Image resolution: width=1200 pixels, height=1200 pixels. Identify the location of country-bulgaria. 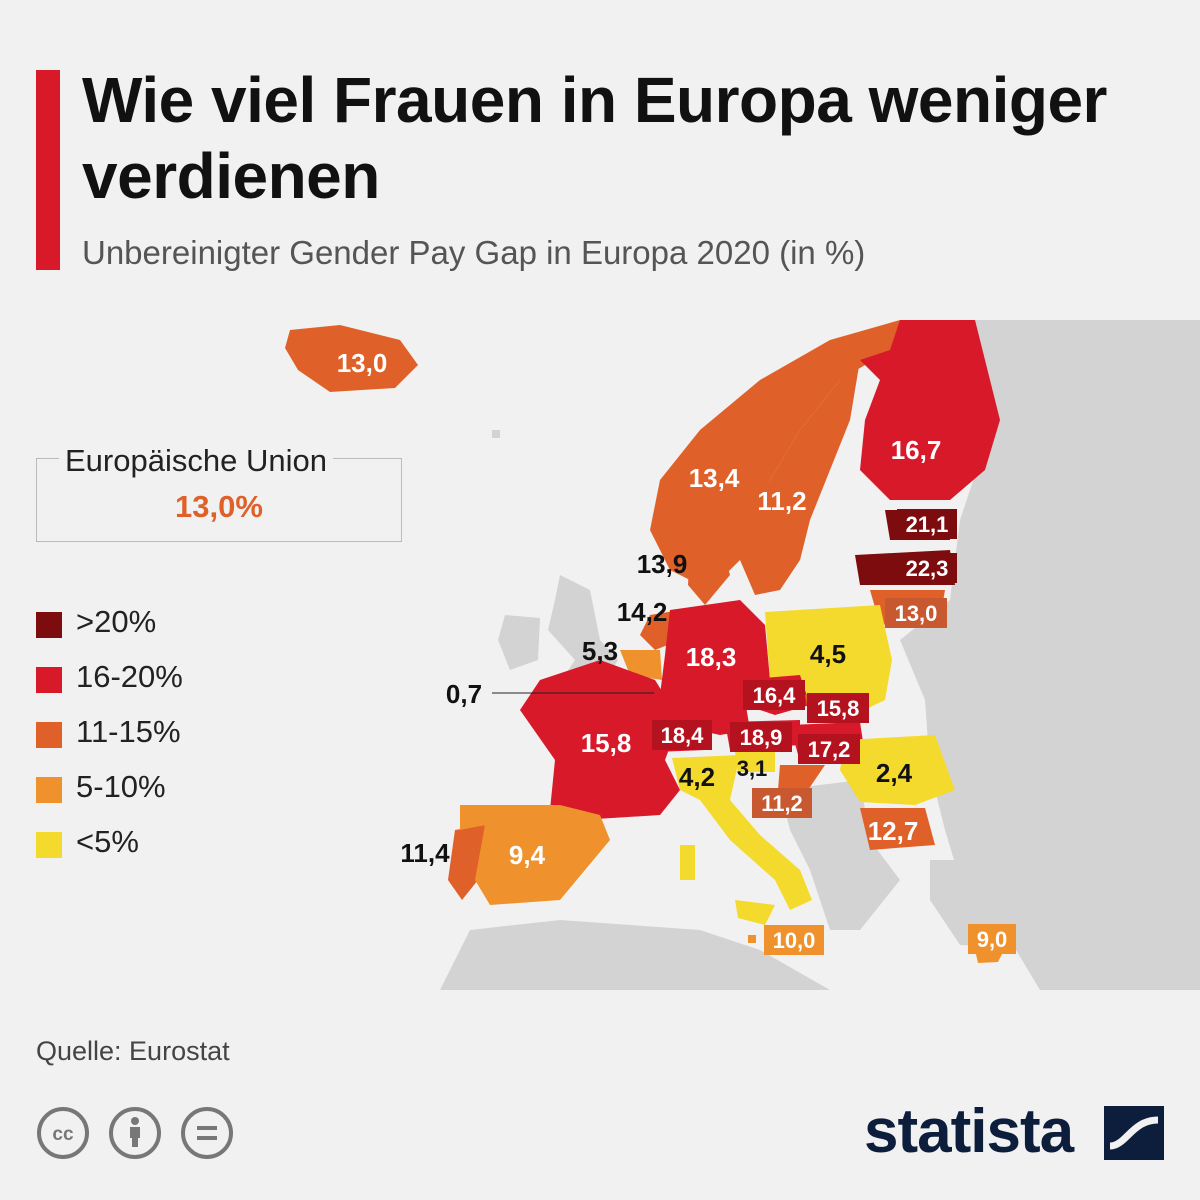
(897, 829).